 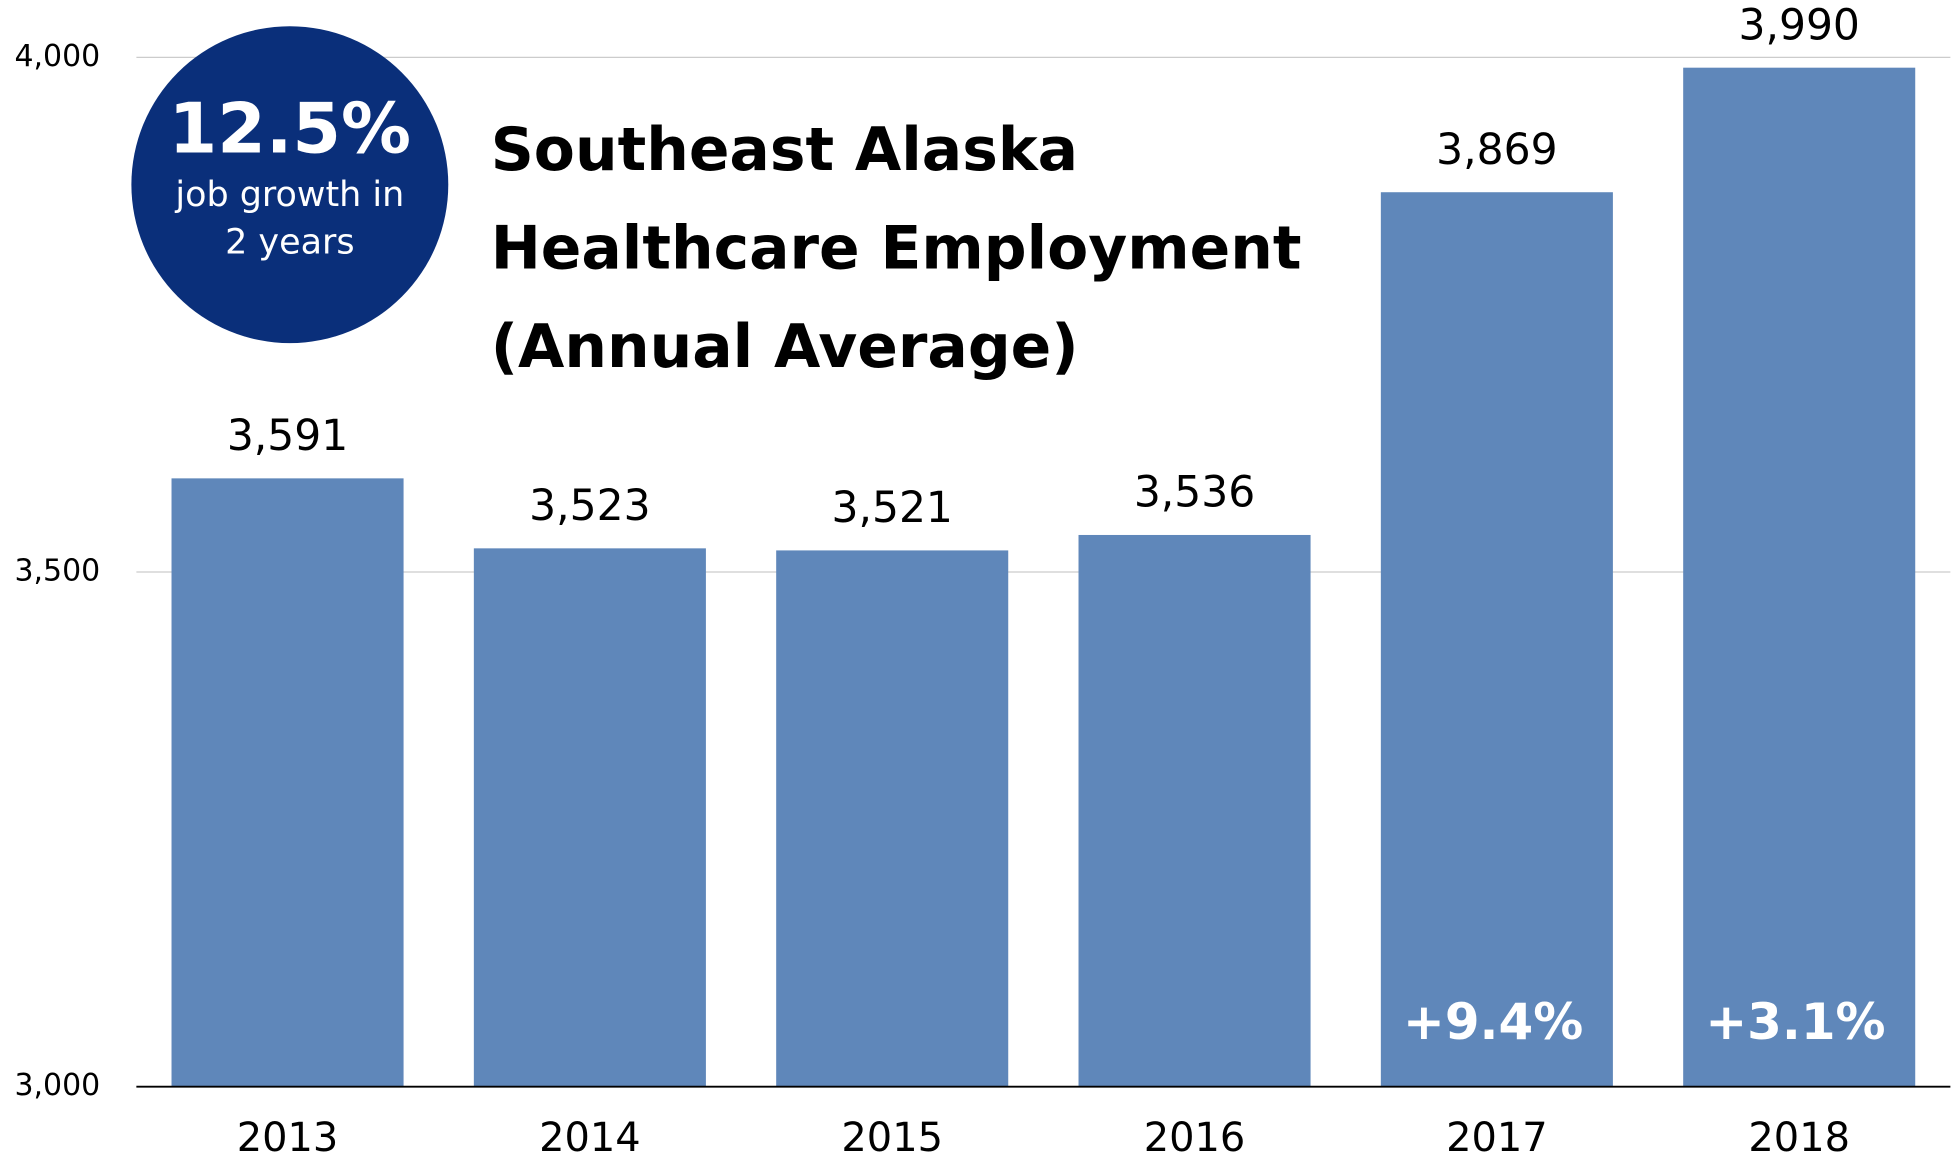 What do you see at coordinates (1496, 150) in the screenshot?
I see `value-label: 3,869` at bounding box center [1496, 150].